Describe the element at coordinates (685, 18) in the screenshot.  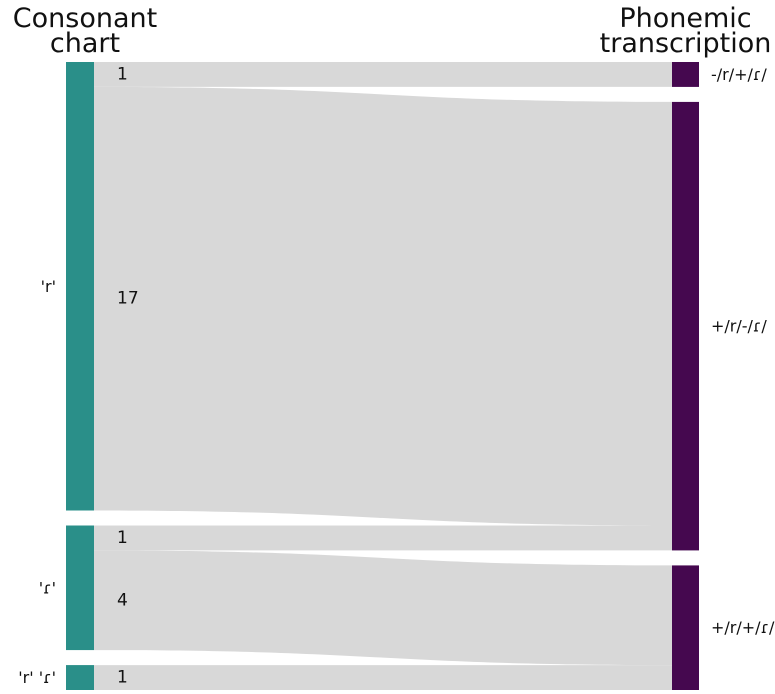
I see `right-axis-title-line-1: Phonemic` at that location.